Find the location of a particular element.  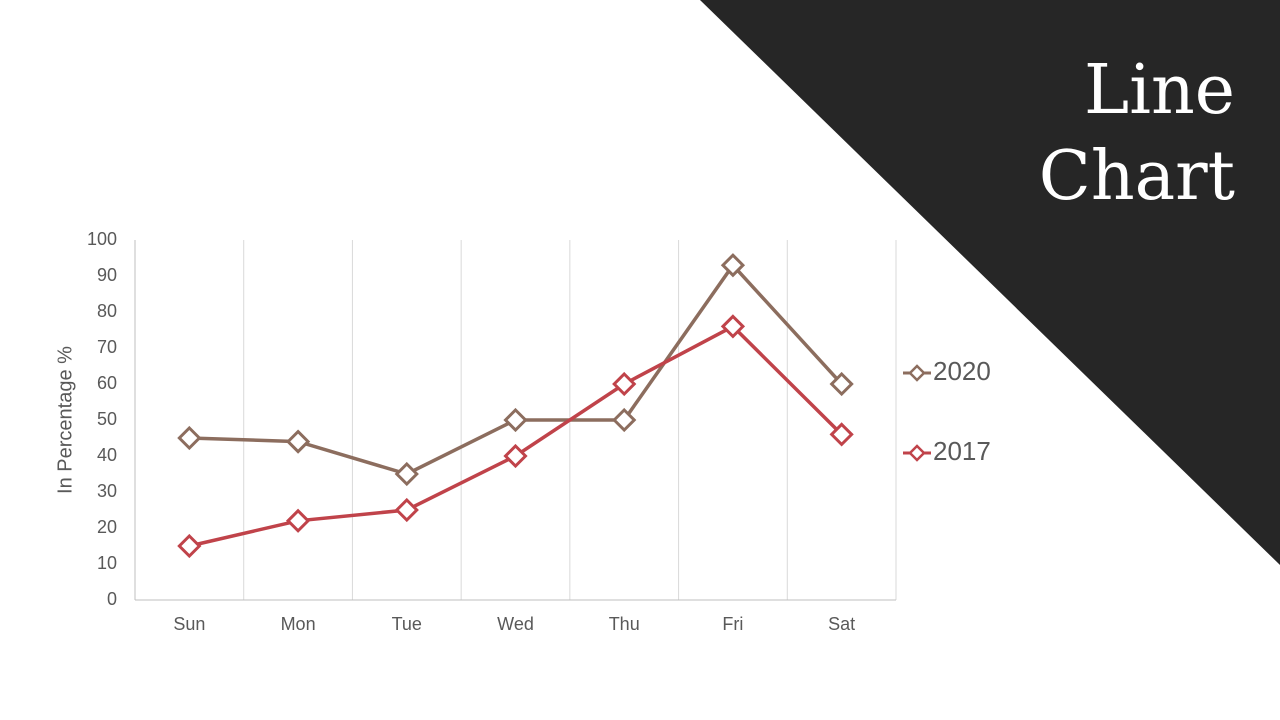

x-tick-label: Sat is located at coordinates (841, 624).